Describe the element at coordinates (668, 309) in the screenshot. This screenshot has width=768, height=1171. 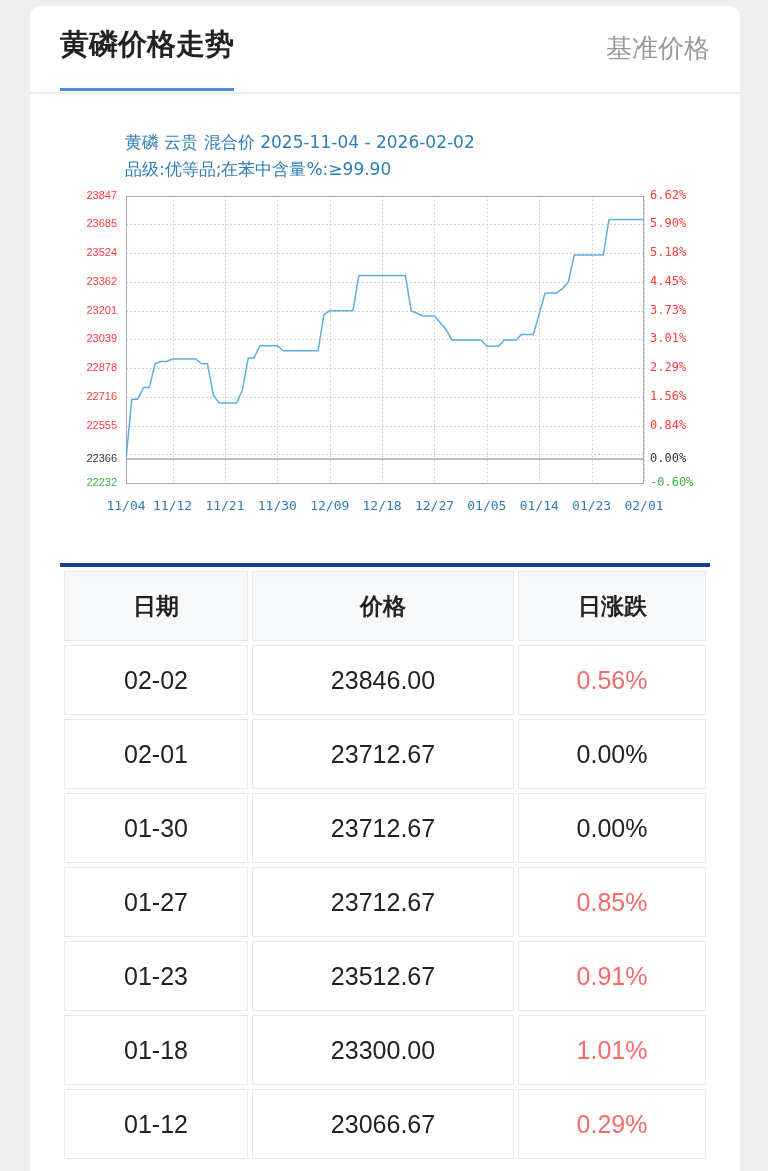
I see `y2-tick-label: 3.73%` at that location.